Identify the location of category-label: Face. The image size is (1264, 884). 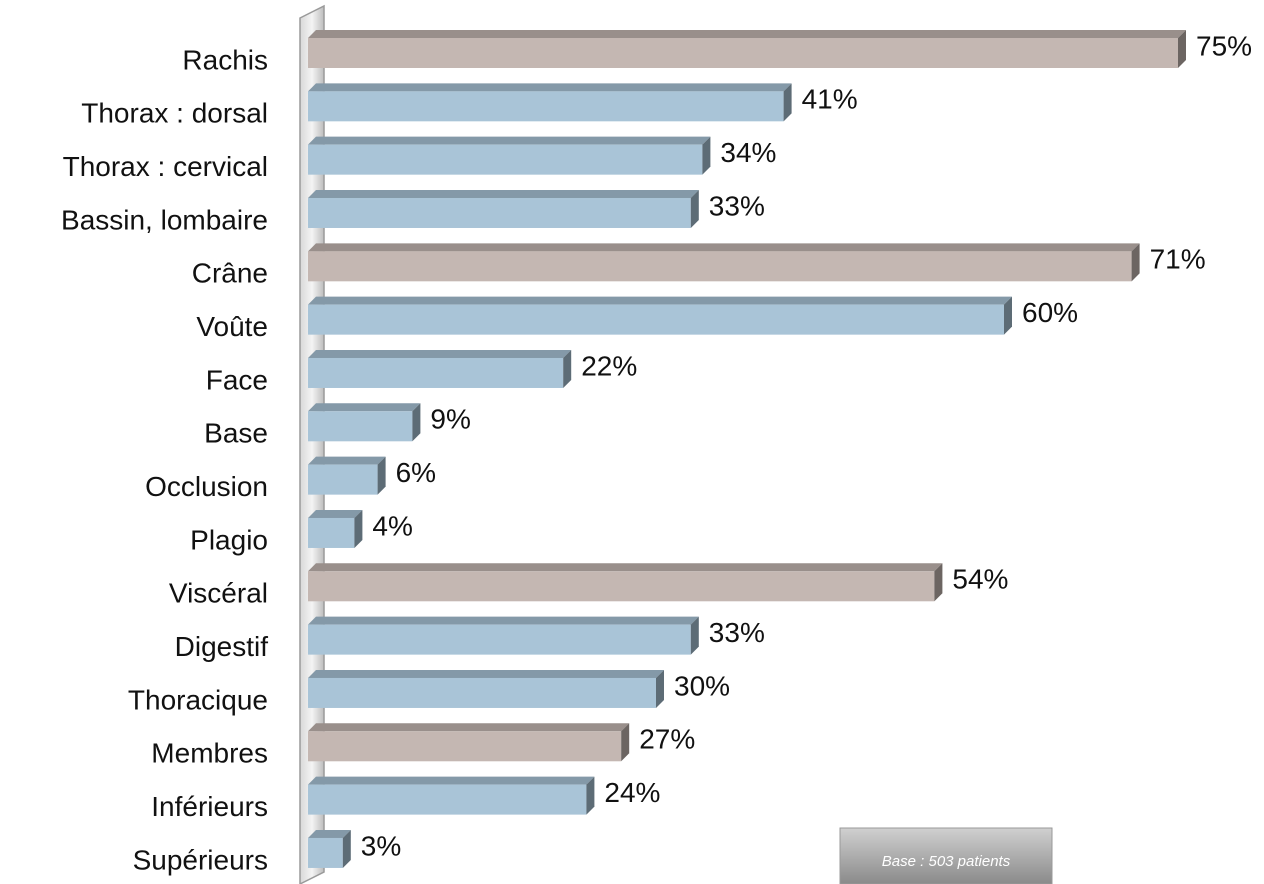
(237, 379).